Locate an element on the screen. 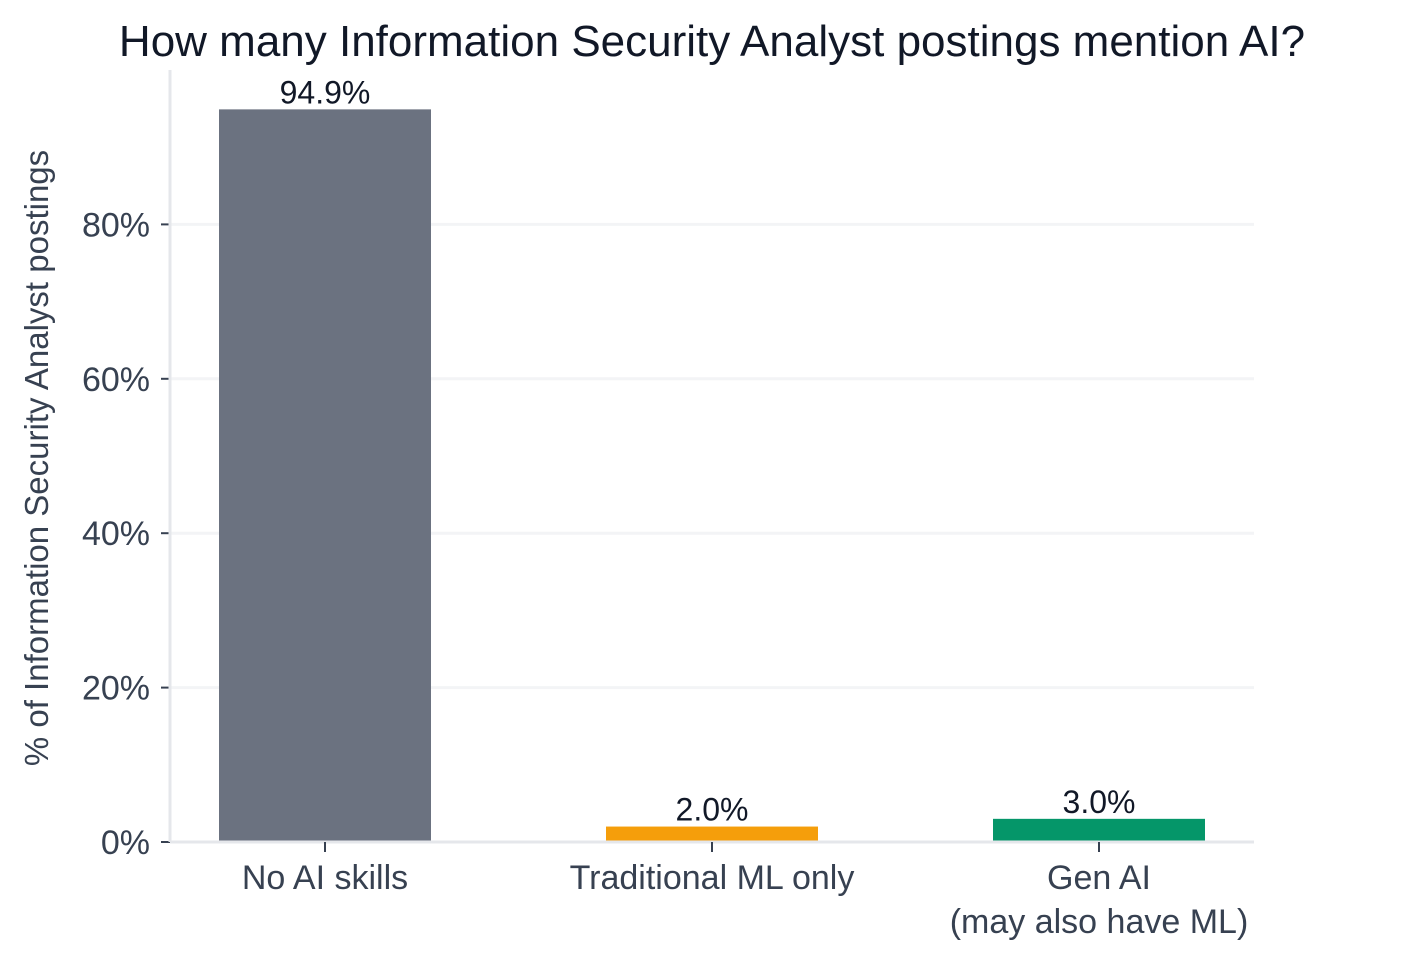 This screenshot has height=960, width=1415. x-tick-label: No AI skills is located at coordinates (325, 878).